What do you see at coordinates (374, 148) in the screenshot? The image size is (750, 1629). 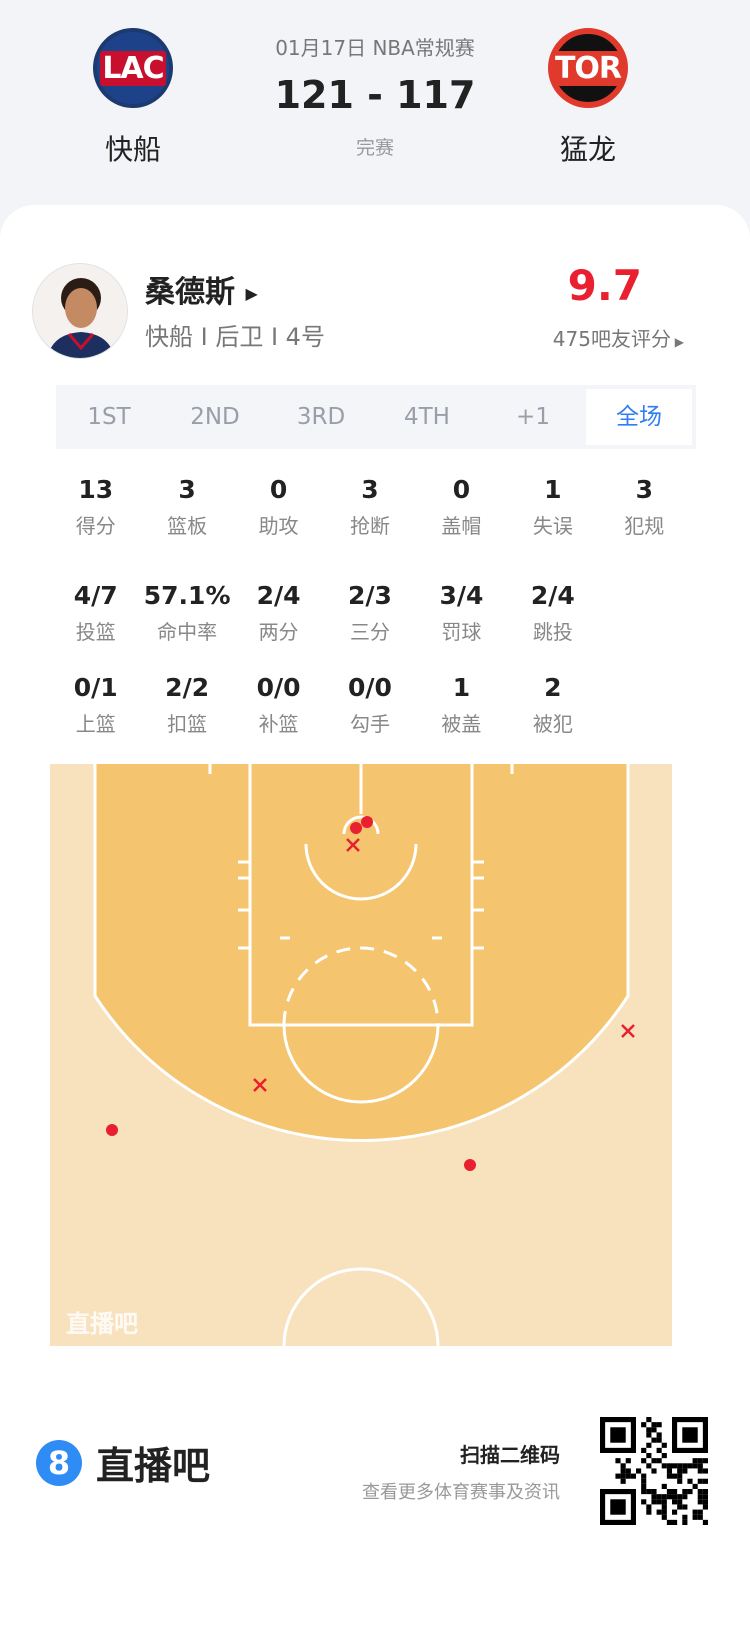 I see `match-status: 完赛` at bounding box center [374, 148].